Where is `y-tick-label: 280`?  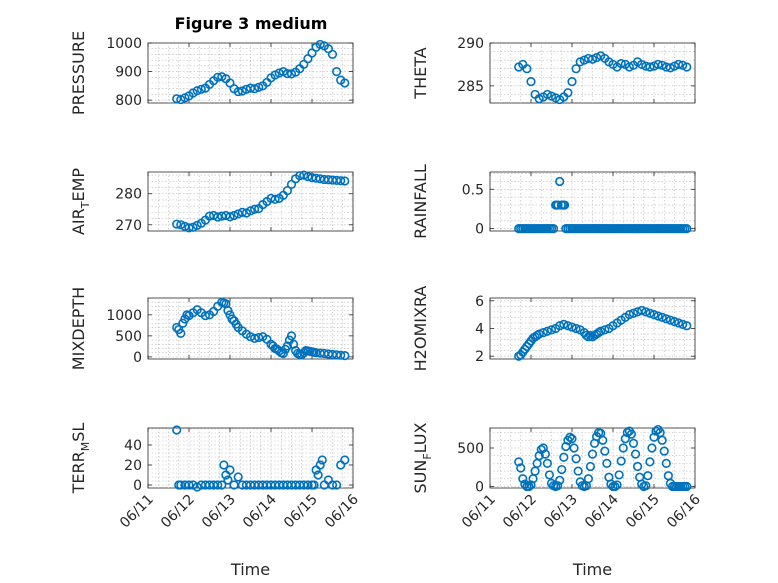
y-tick-label: 280 is located at coordinates (128, 195).